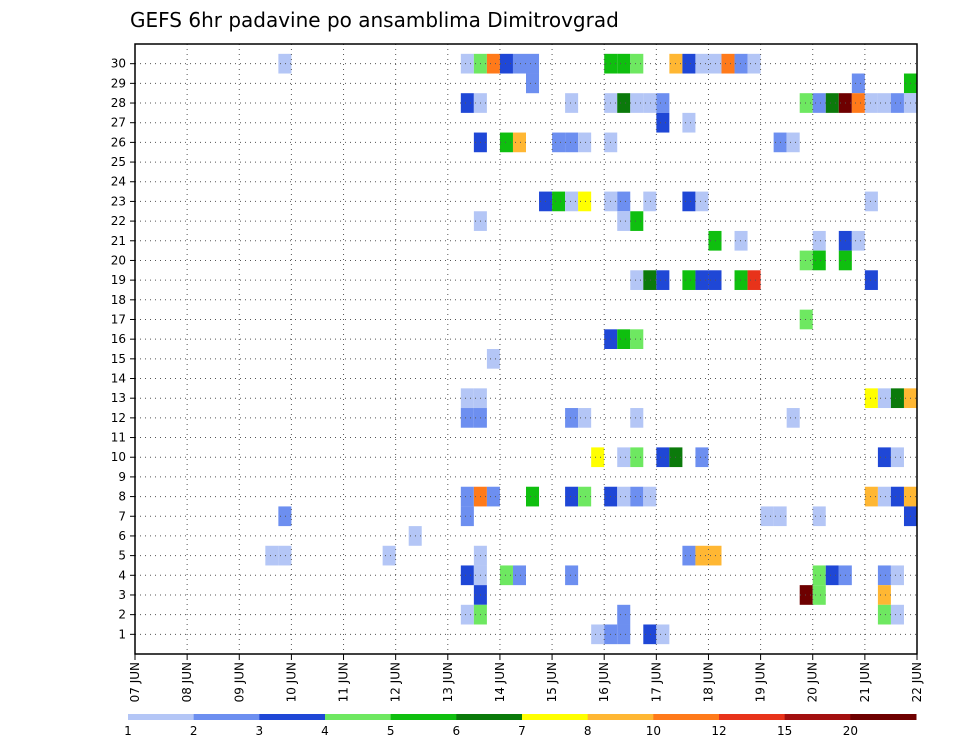 The width and height of the screenshot is (960, 742). I want to click on x-tick-label: 21 JUN, so click(865, 682).